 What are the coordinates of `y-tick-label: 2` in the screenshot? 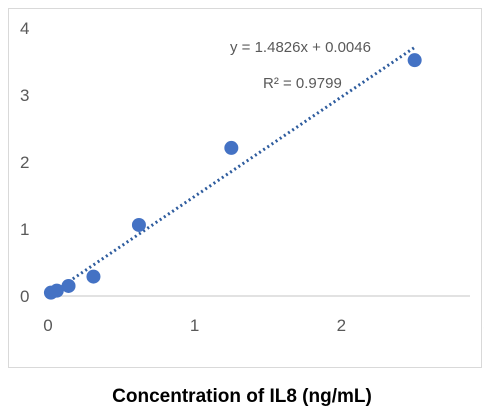 It's located at (24, 162).